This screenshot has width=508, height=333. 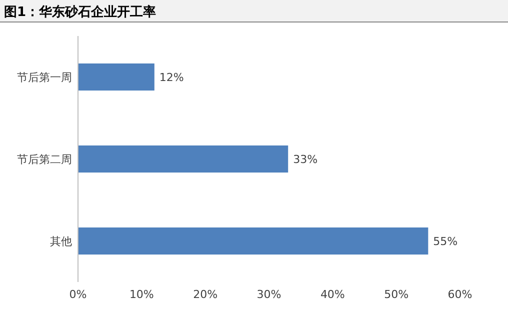 I want to click on y-tick-label: 其他, so click(x=61, y=241).